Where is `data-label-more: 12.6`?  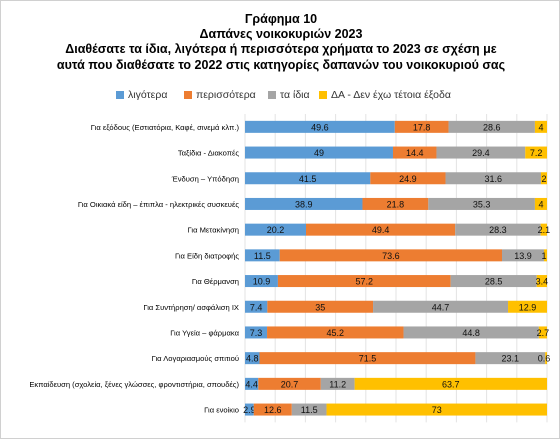
data-label-more: 12.6 is located at coordinates (273, 410).